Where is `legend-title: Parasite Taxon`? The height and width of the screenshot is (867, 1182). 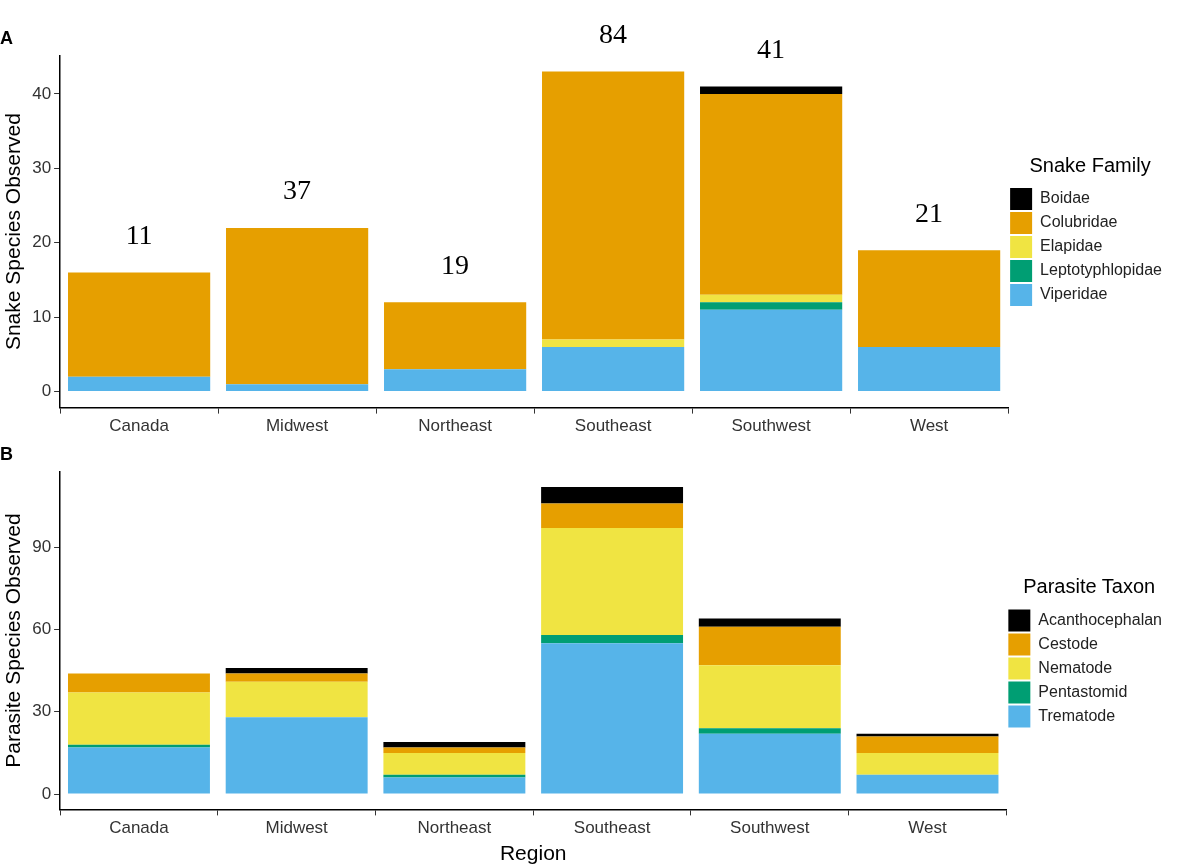
legend-title: Parasite Taxon is located at coordinates (1089, 586).